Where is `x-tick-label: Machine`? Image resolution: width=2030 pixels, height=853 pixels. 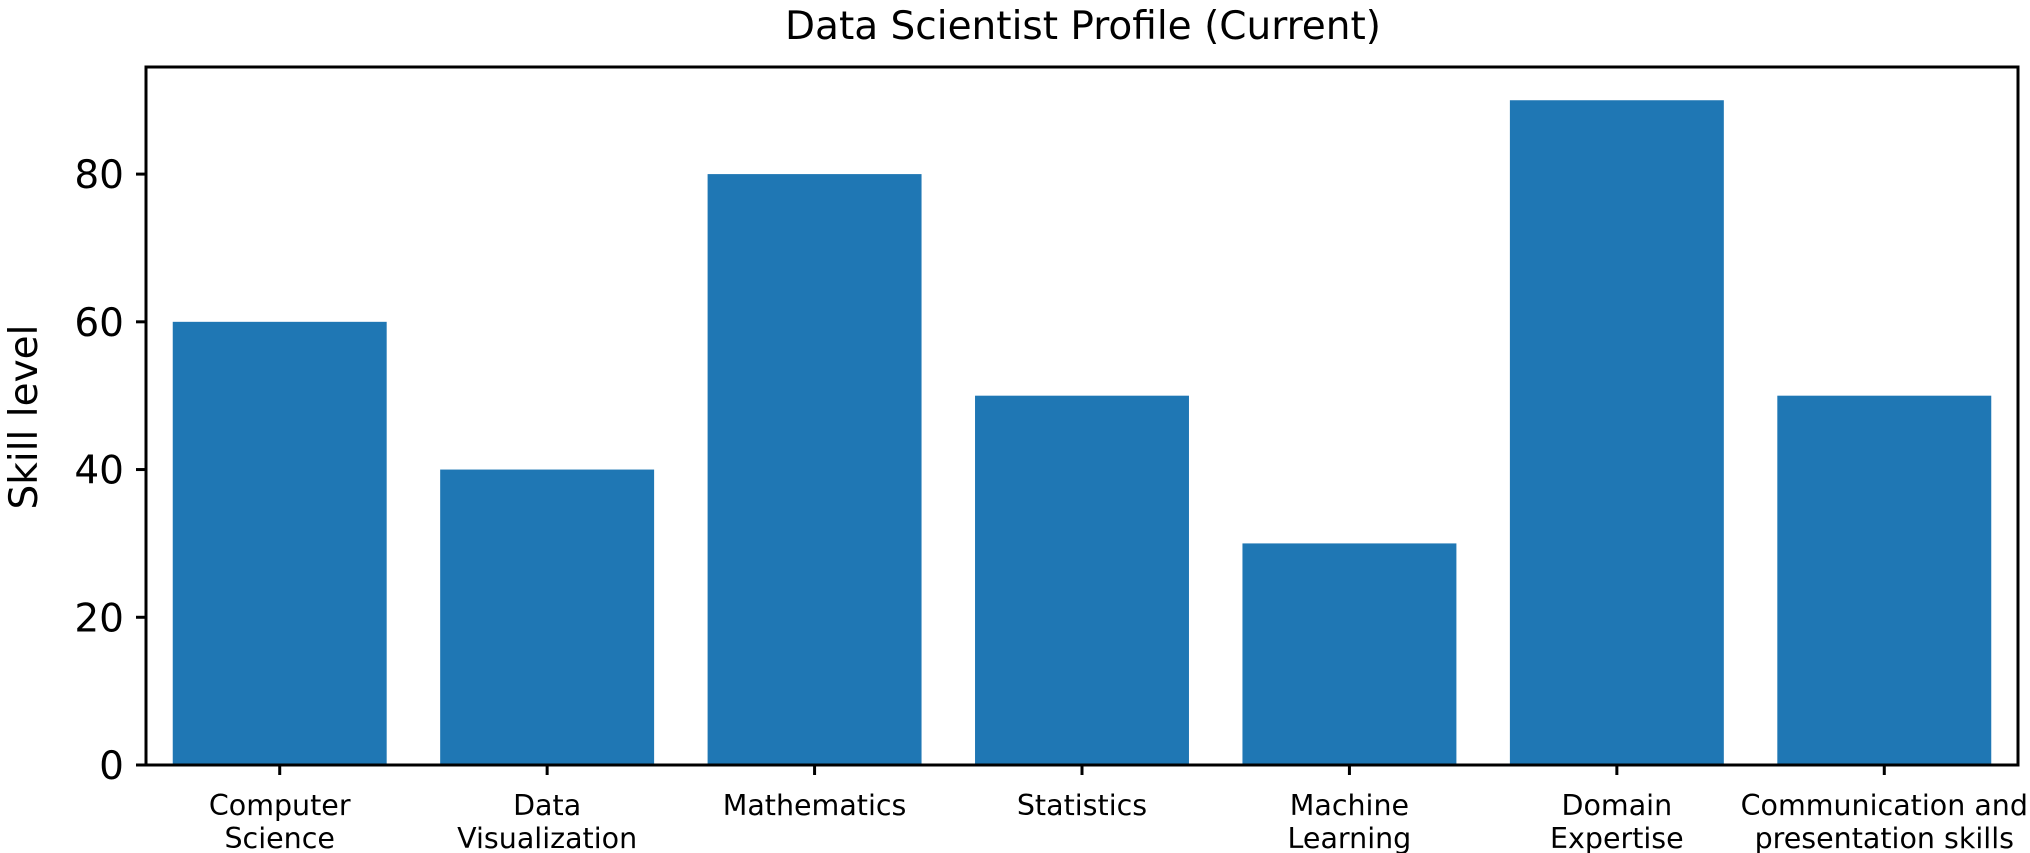 x-tick-label: Machine is located at coordinates (1349, 805).